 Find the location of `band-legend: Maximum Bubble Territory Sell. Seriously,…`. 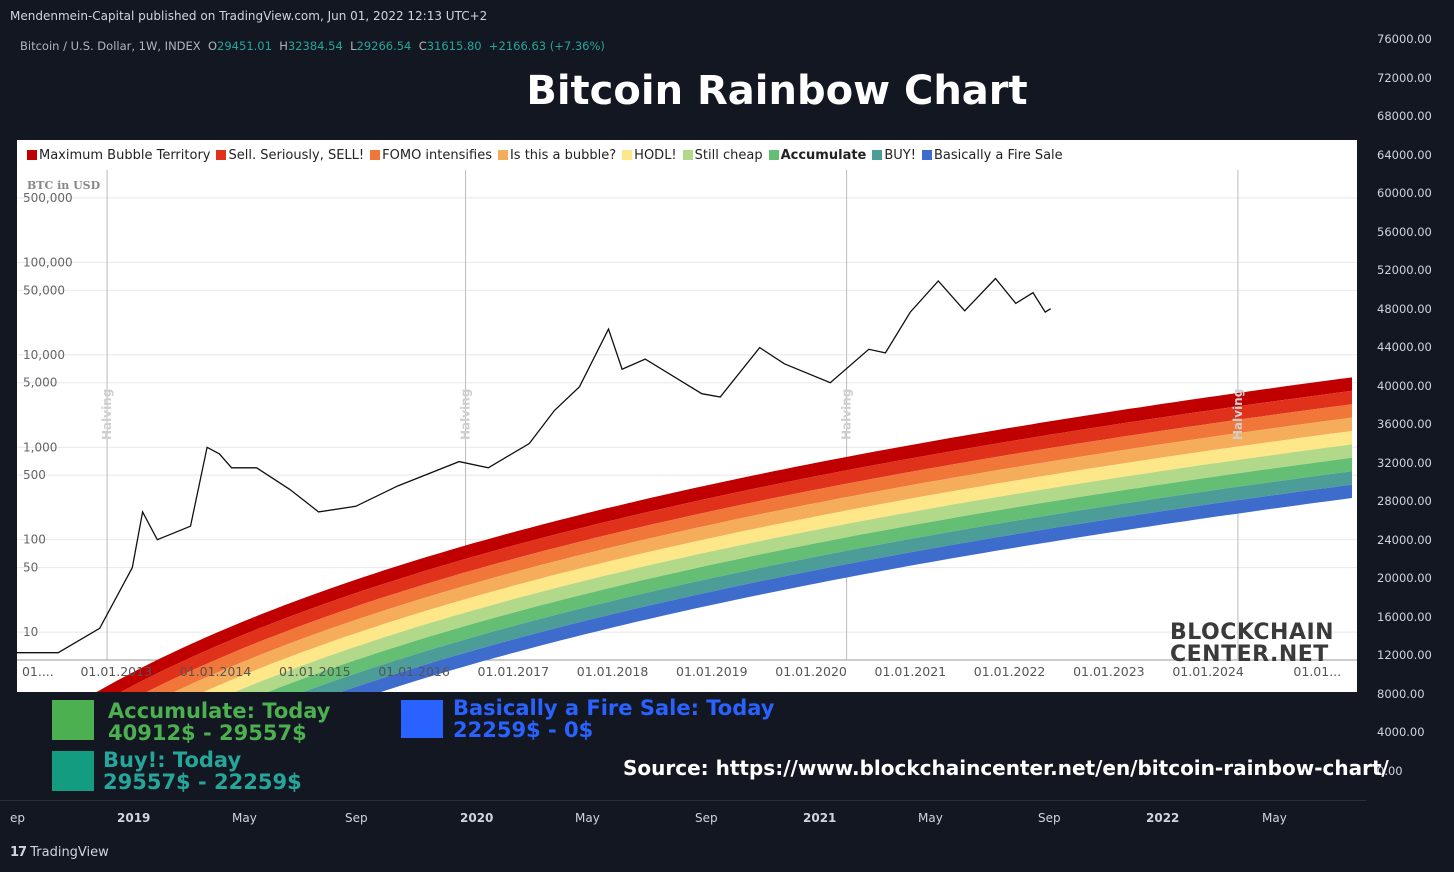

band-legend: Maximum Bubble Territory Sell. Seriously,… is located at coordinates (548, 155).